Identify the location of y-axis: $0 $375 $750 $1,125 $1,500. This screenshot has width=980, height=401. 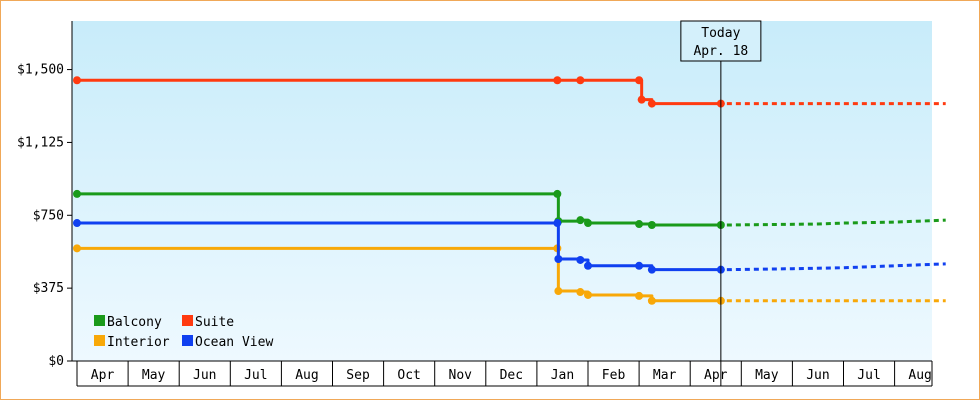
(45, 195).